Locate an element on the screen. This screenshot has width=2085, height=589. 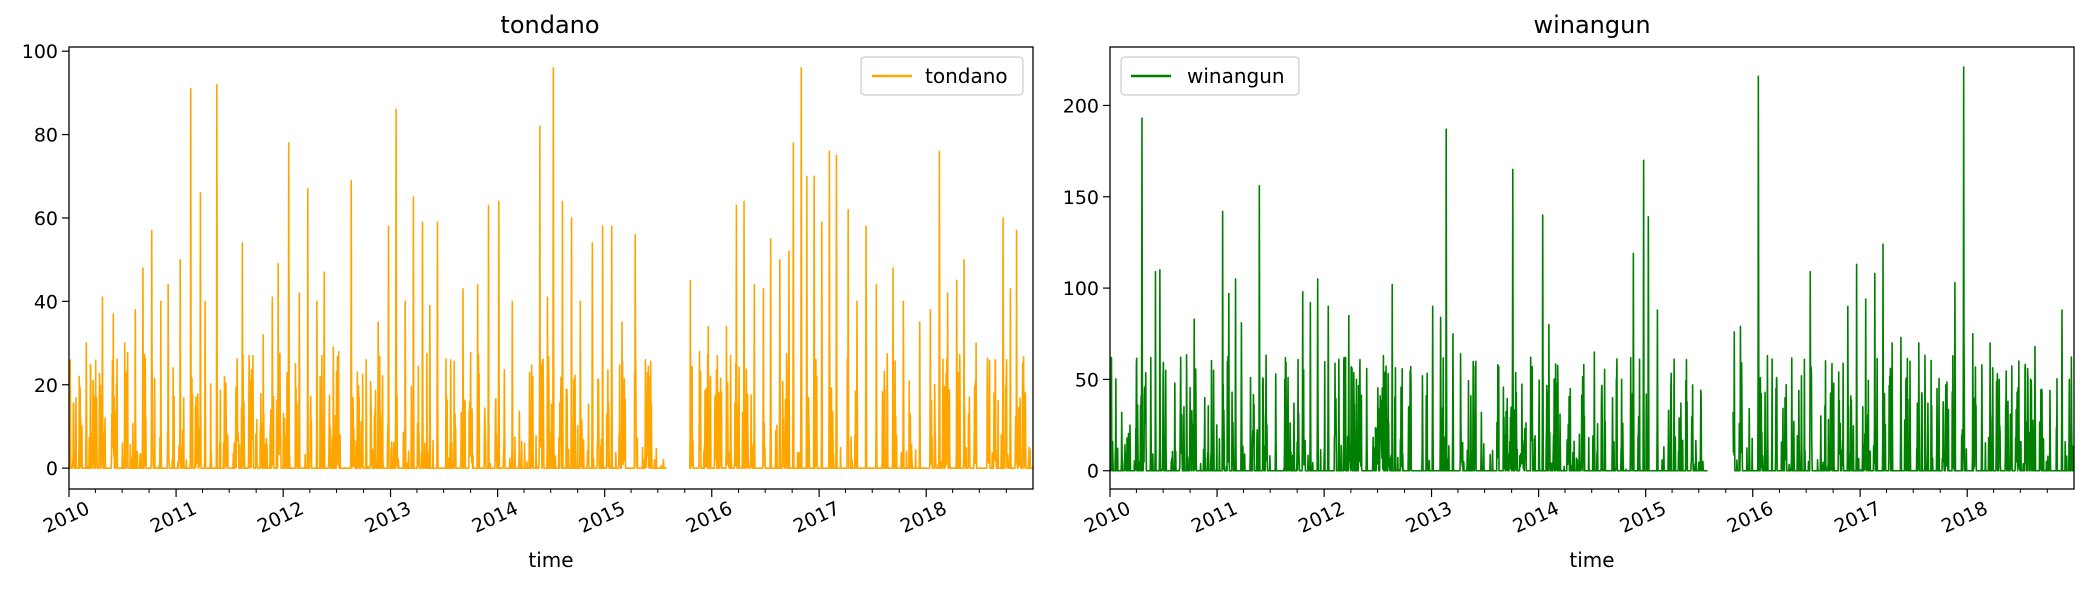
y-axis: 0 50 100 150 200 is located at coordinates (1086, 288).